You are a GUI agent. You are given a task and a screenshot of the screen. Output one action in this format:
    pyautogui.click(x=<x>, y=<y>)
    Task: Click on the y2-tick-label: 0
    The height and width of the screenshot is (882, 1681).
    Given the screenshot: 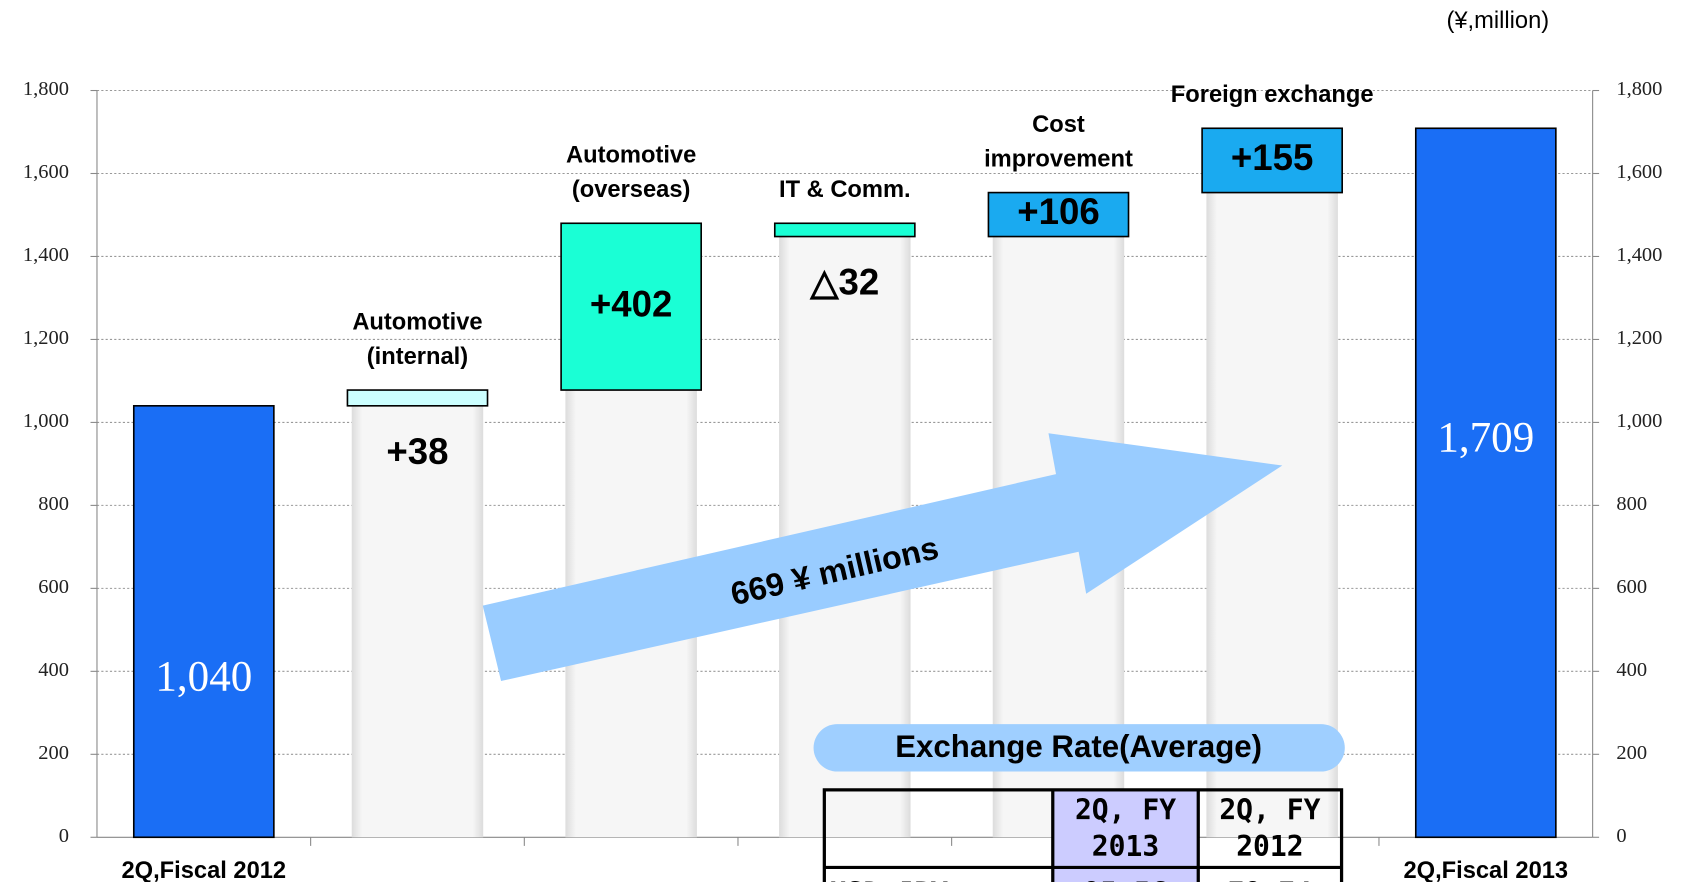 What is the action you would take?
    pyautogui.click(x=1621, y=836)
    